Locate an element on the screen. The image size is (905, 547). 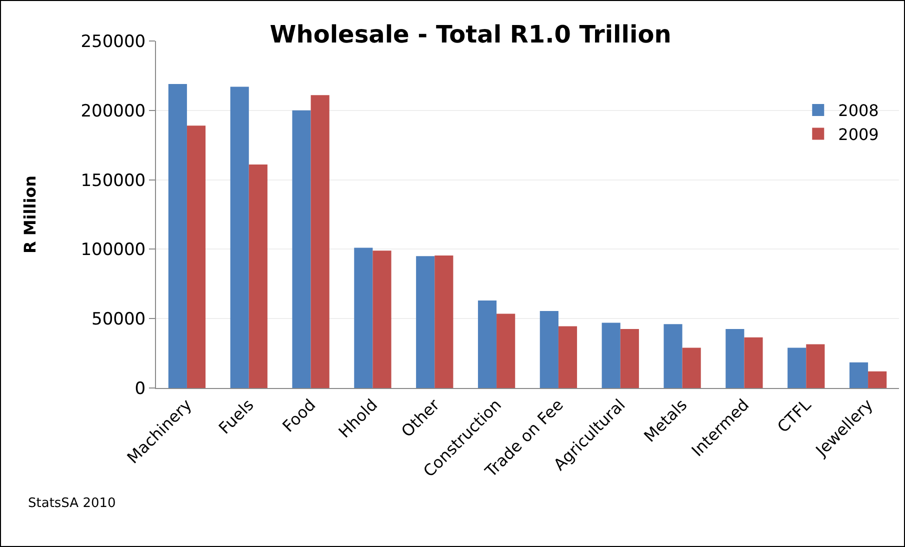
y-axis-title: R Million is located at coordinates (30, 214).